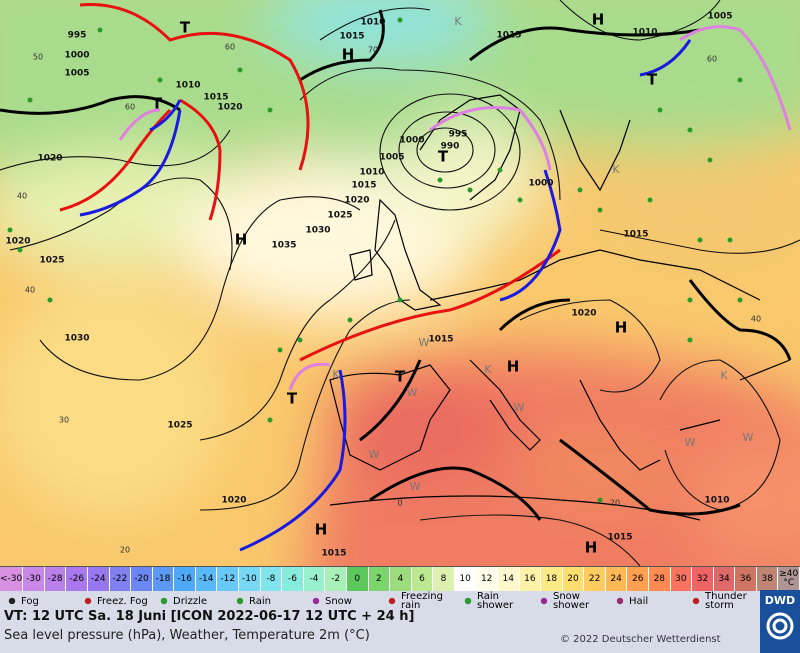 The height and width of the screenshot is (653, 800). Describe the element at coordinates (487, 579) in the screenshot. I see `scale-cell: 12` at that location.